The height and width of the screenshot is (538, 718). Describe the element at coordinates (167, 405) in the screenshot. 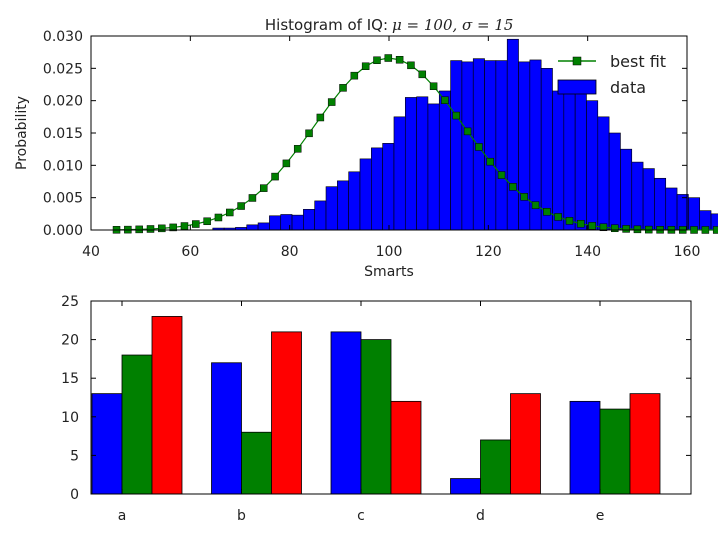

I see `bar-a-red` at that location.